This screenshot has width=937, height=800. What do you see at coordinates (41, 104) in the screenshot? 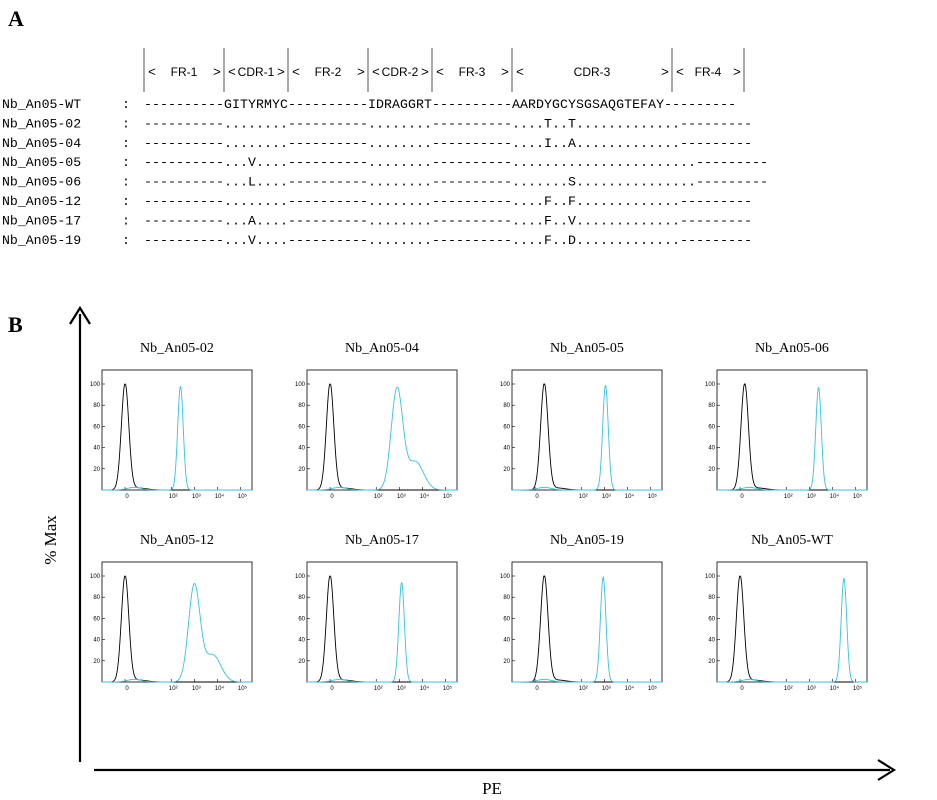
I see `sequence-name: Nb_An05-WT` at bounding box center [41, 104].